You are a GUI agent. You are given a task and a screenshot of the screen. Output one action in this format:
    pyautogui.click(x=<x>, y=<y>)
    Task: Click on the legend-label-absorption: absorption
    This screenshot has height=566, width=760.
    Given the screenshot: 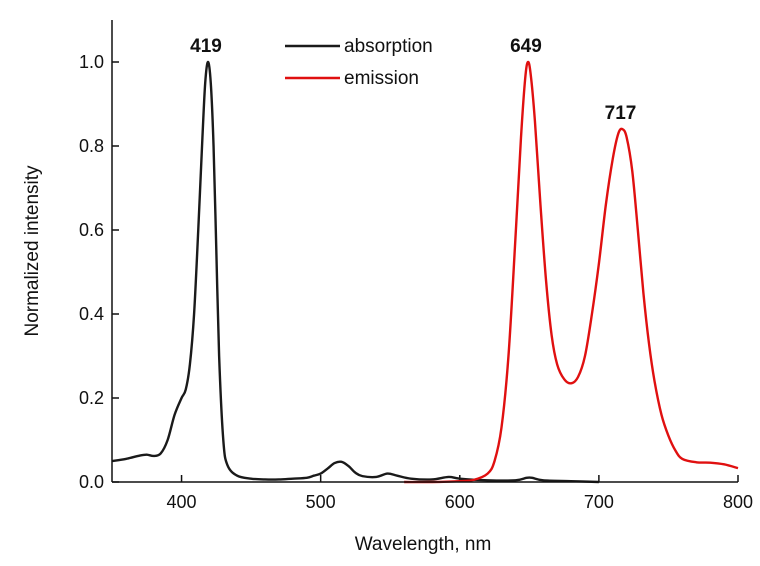 What is the action you would take?
    pyautogui.click(x=388, y=46)
    